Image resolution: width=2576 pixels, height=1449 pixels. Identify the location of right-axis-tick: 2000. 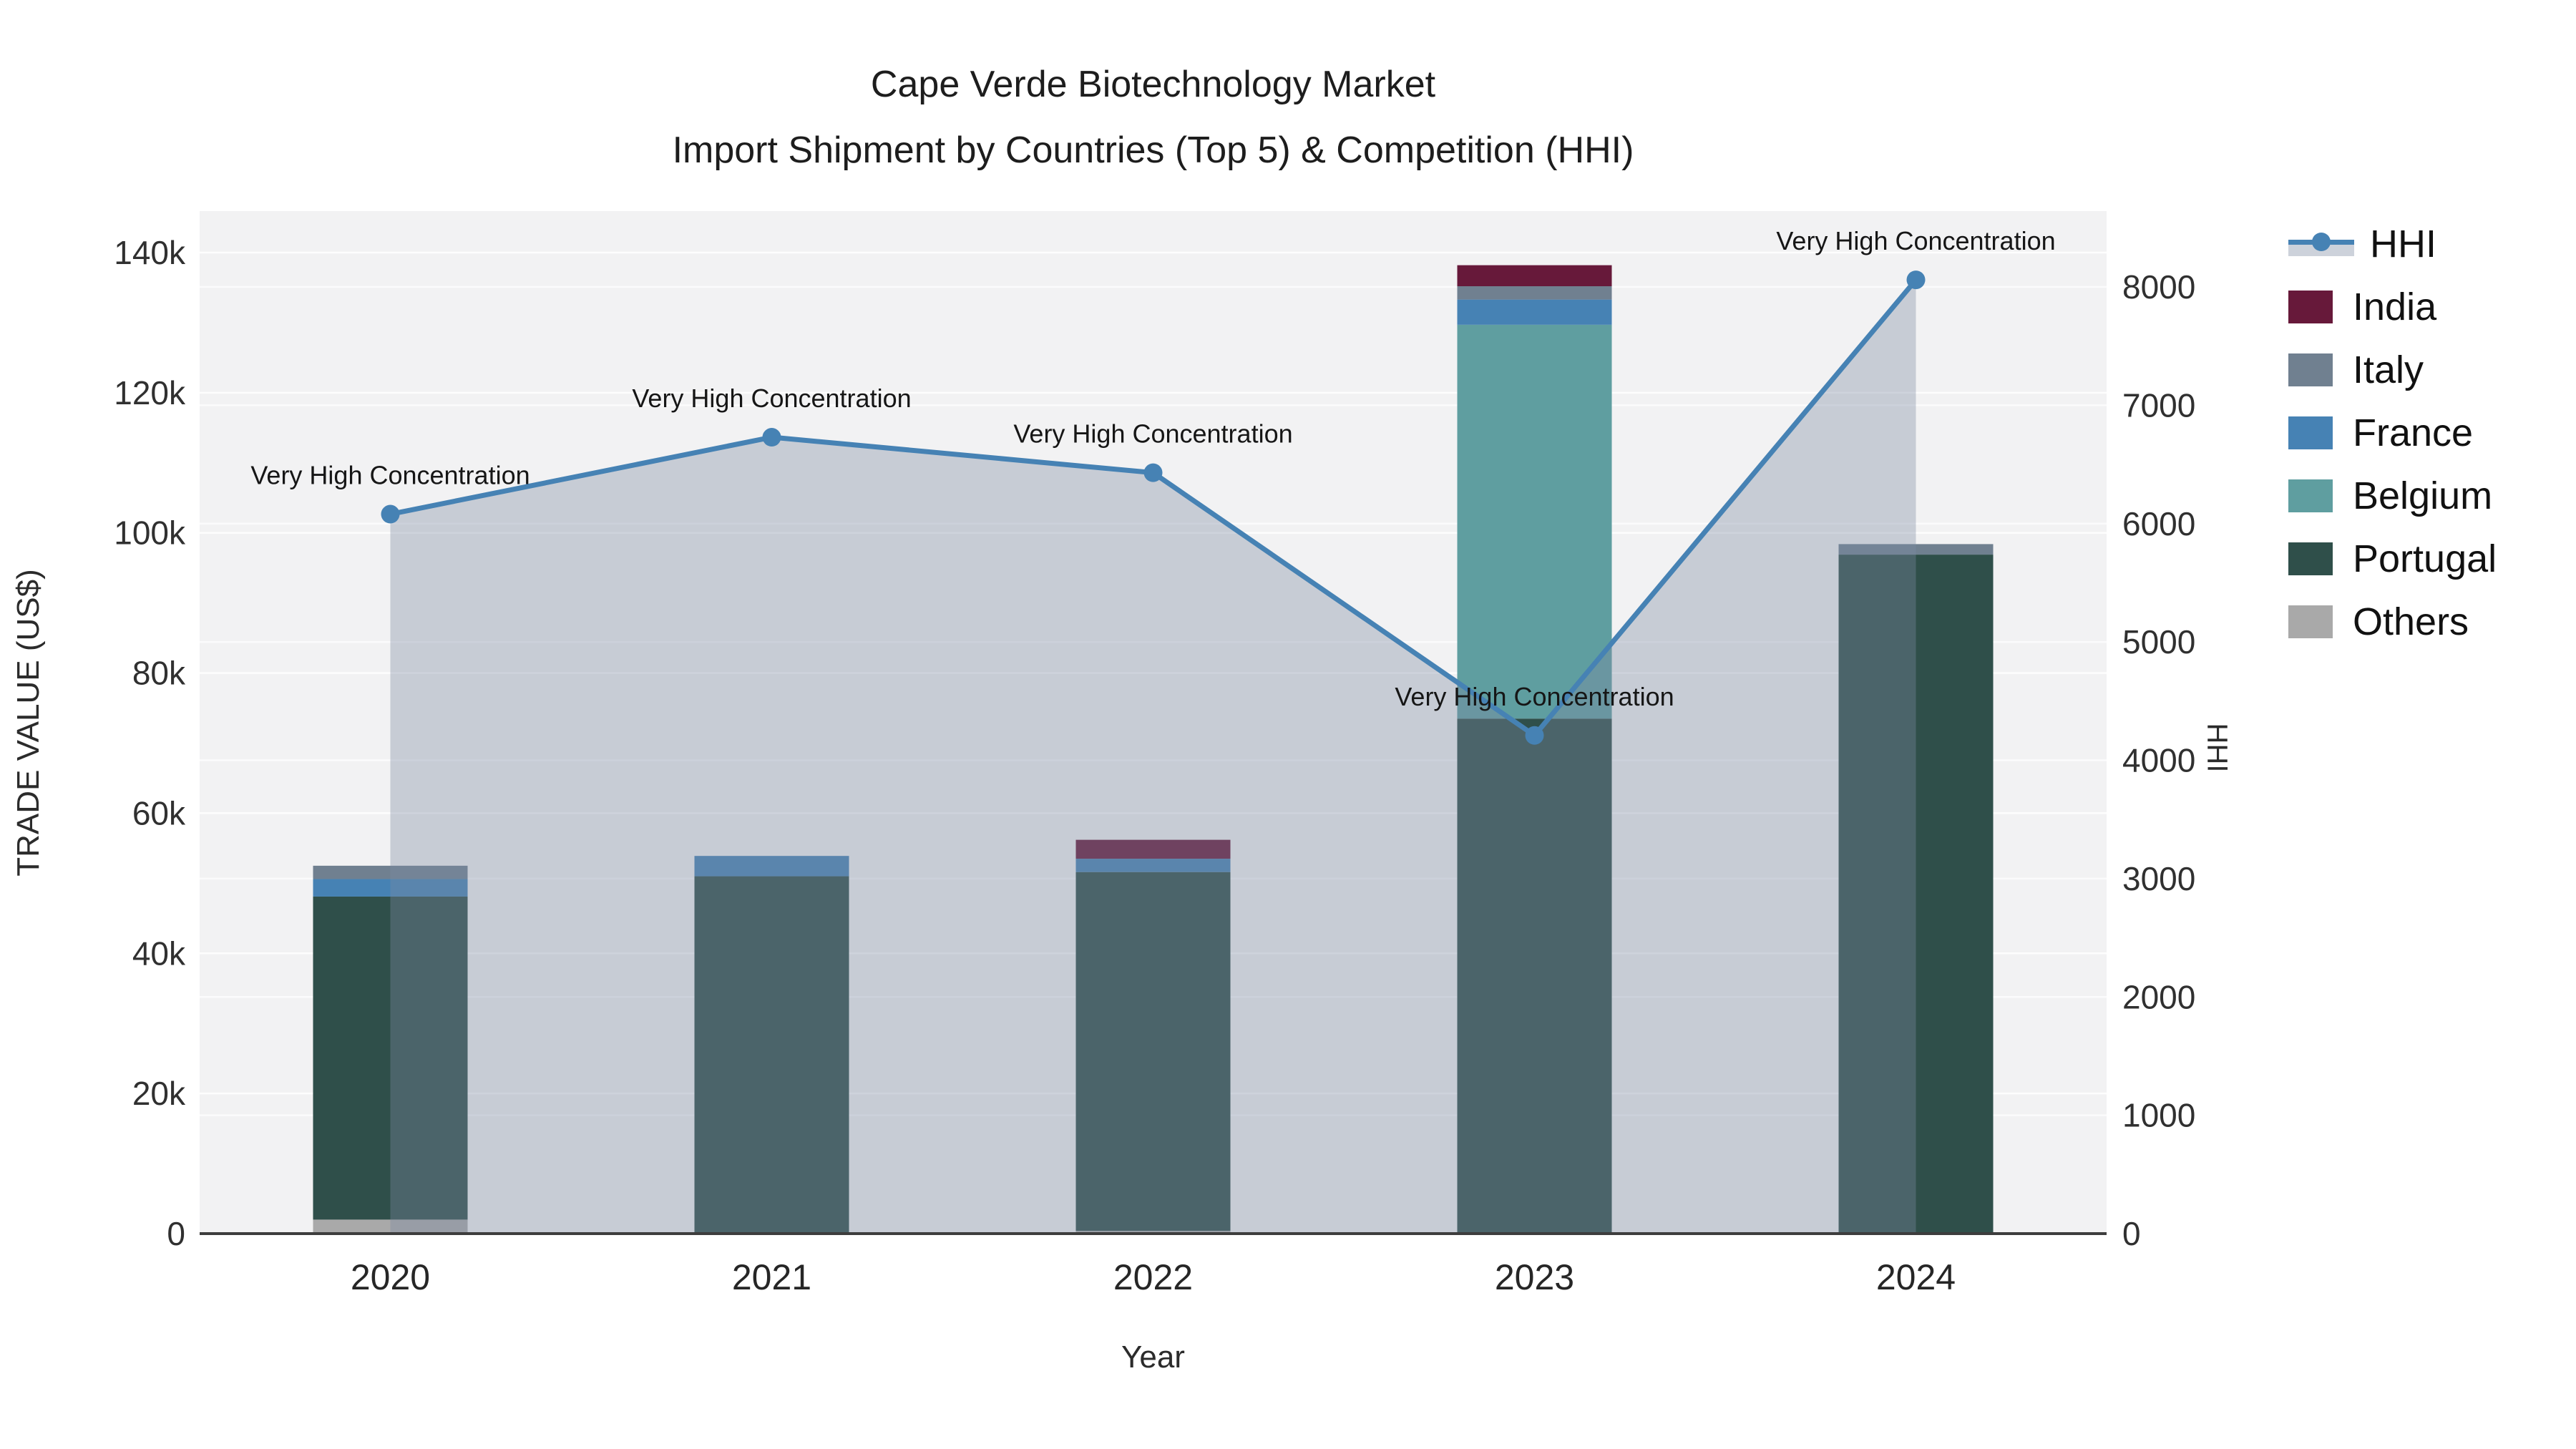
(2158, 996).